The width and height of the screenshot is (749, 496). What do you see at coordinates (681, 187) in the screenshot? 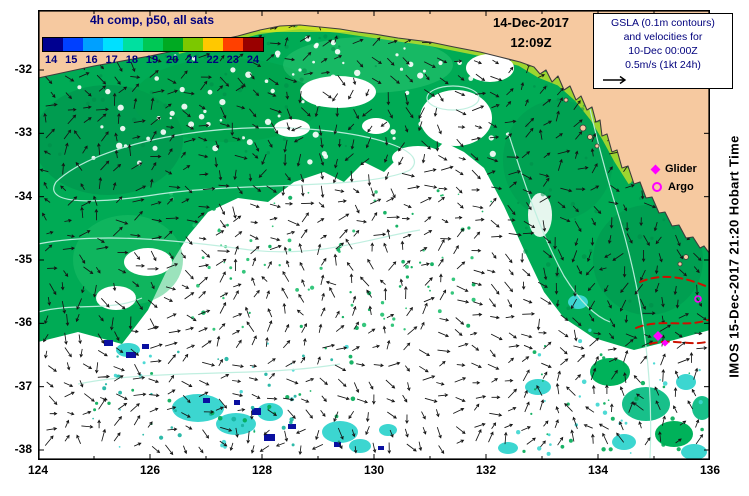
I see `legend-argo-label: Argo` at bounding box center [681, 187].